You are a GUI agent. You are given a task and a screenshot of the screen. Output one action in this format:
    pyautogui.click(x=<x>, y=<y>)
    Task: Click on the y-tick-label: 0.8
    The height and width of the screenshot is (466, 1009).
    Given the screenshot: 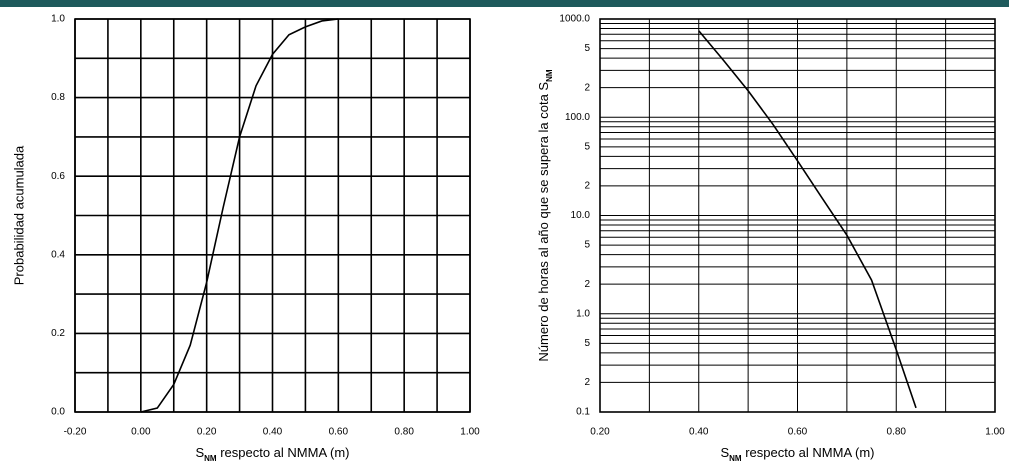 What is the action you would take?
    pyautogui.click(x=58, y=97)
    